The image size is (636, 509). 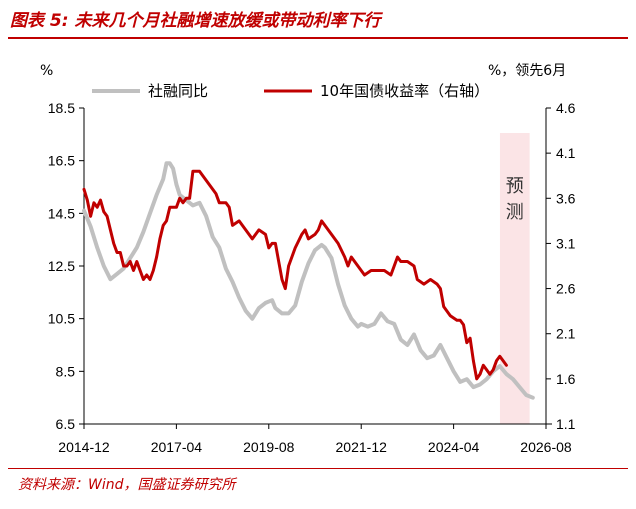 What do you see at coordinates (177, 447) in the screenshot?
I see `x-tick-label: 2017-04` at bounding box center [177, 447].